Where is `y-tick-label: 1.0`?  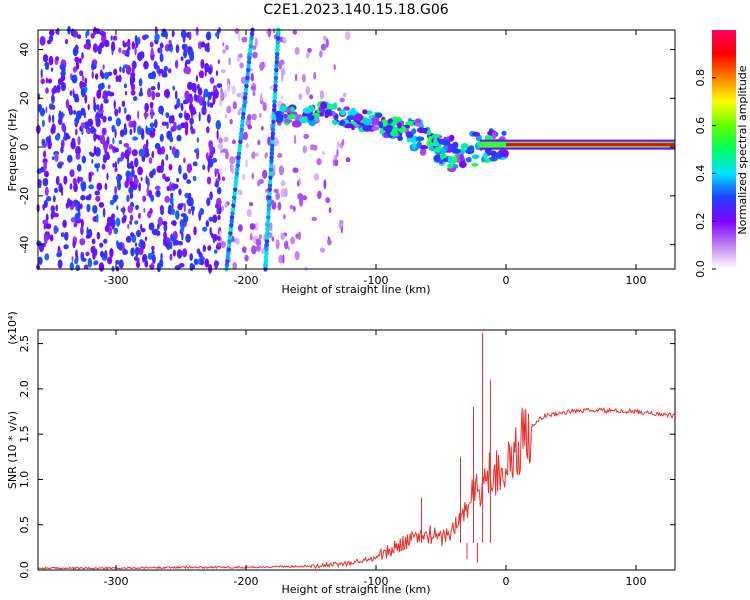 y-tick-label: 1.0 is located at coordinates (24, 480).